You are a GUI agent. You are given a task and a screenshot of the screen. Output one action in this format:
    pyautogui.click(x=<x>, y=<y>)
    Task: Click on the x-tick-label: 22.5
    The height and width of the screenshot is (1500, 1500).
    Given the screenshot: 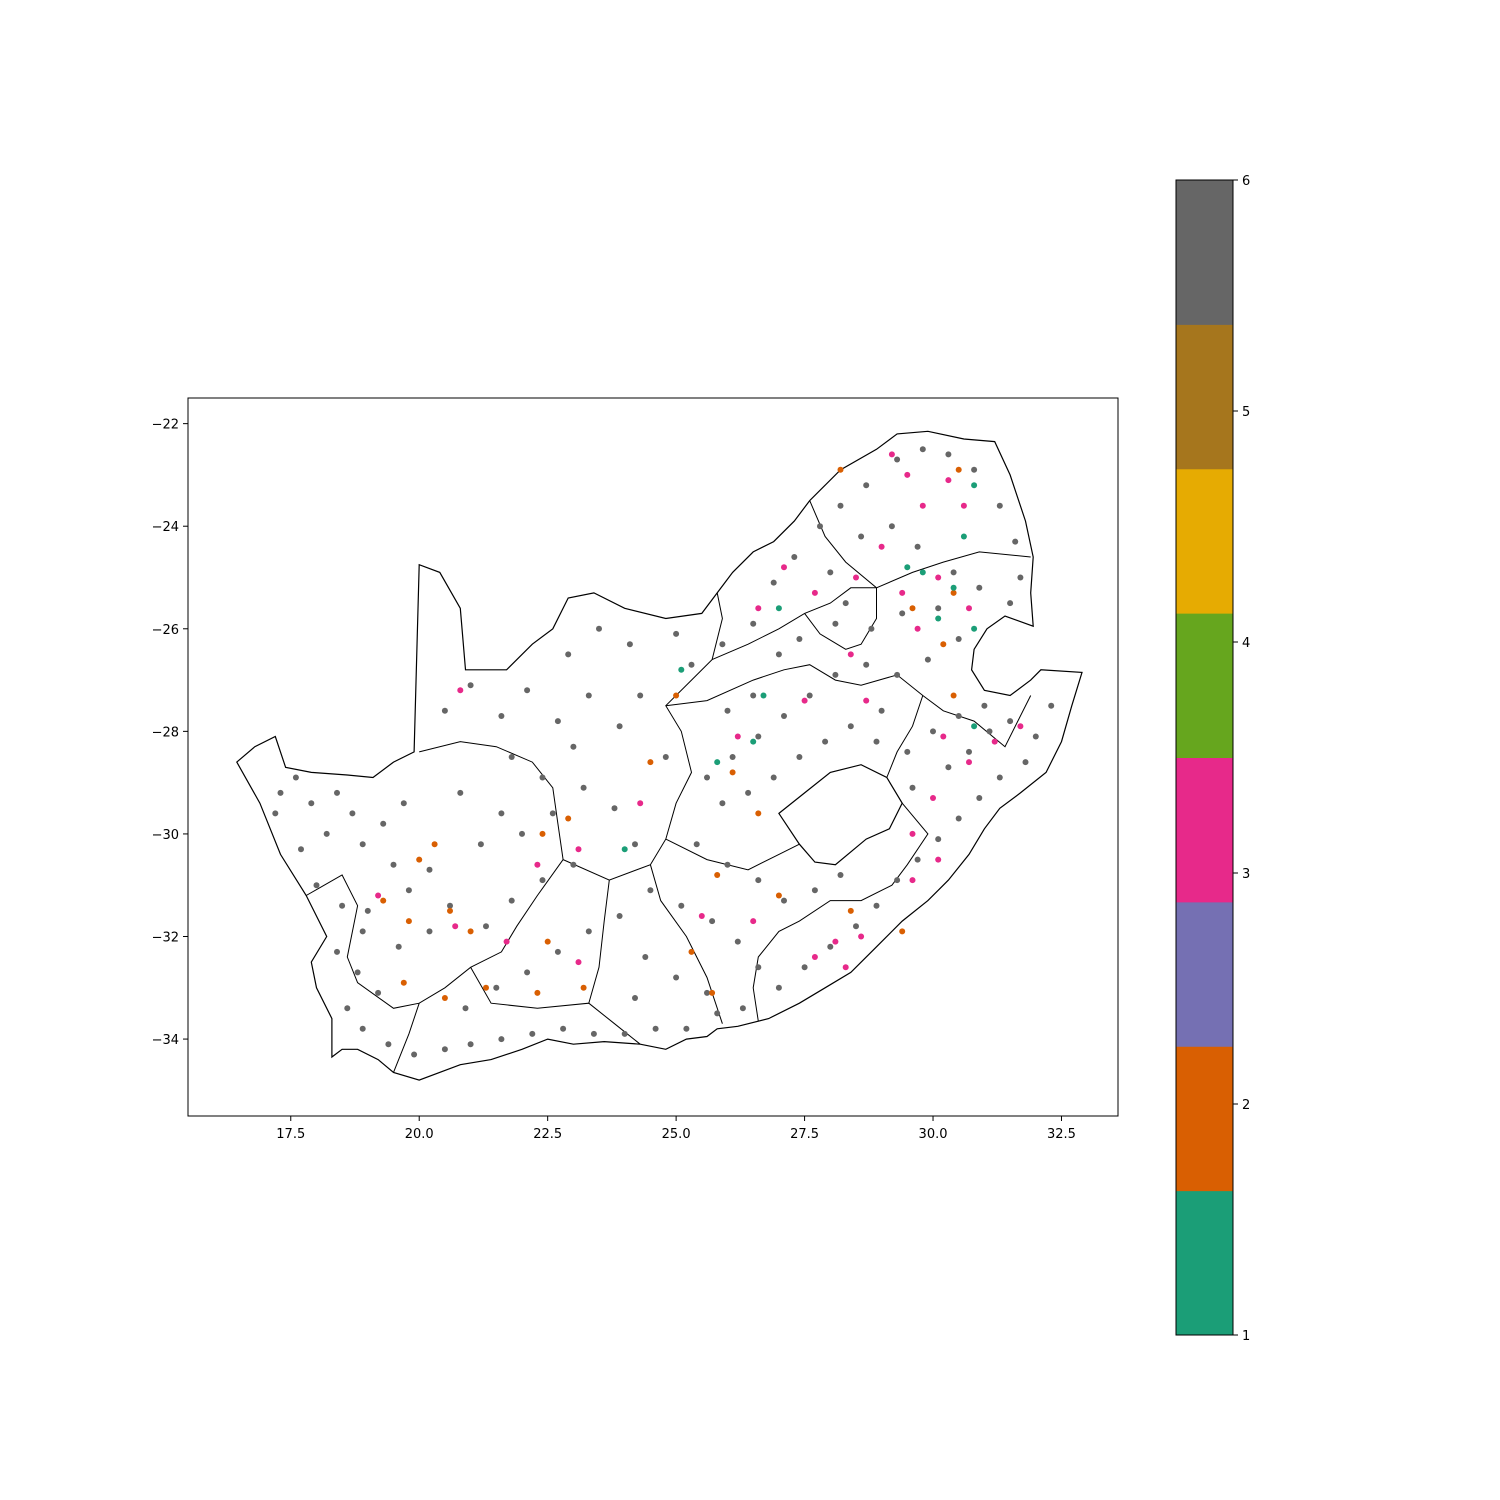 What is the action you would take?
    pyautogui.click(x=547, y=1134)
    